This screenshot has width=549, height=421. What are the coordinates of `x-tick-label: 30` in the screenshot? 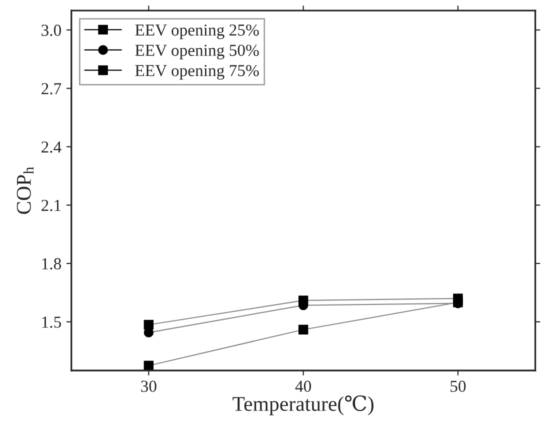 It's located at (148, 386).